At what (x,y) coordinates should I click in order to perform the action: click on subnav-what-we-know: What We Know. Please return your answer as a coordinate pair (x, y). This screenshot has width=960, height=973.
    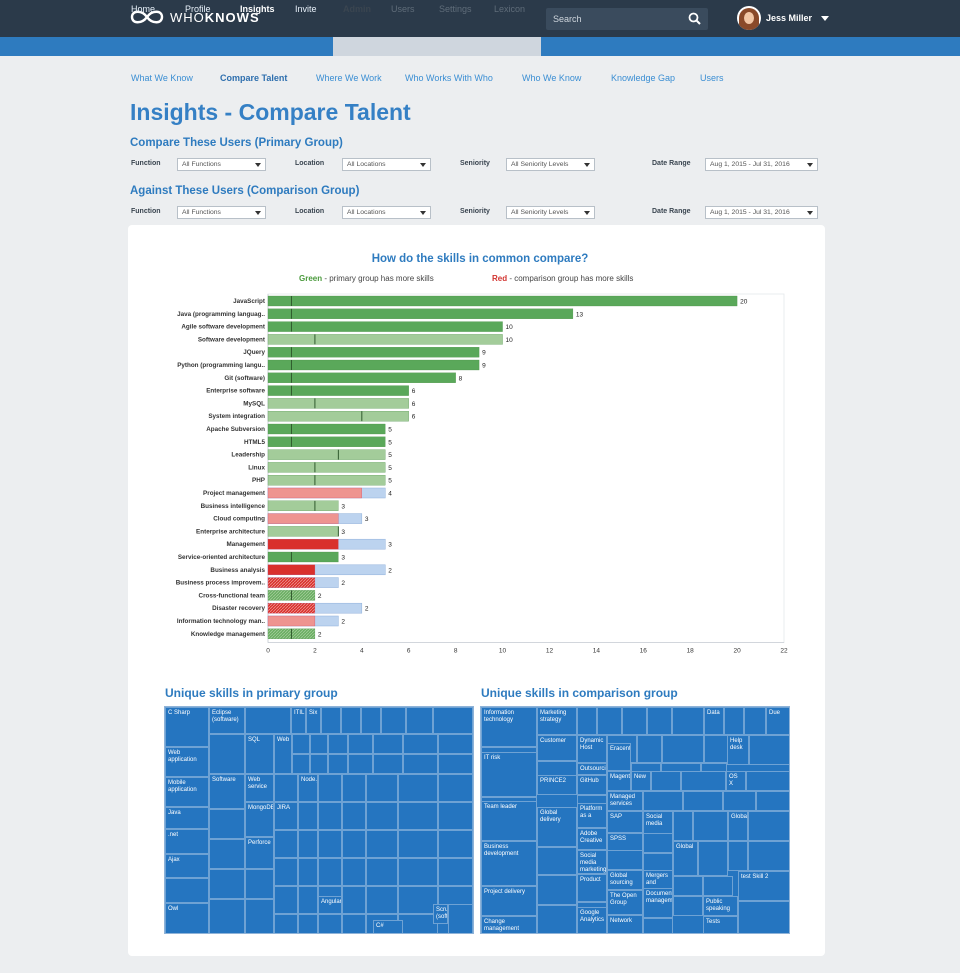
    Looking at the image, I should click on (162, 78).